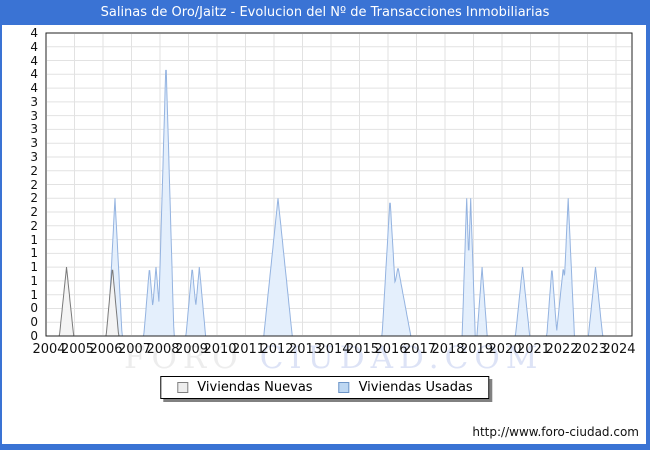 The width and height of the screenshot is (650, 450). Describe the element at coordinates (183, 387) in the screenshot. I see `legend-swatch-nuevas-icon` at that location.